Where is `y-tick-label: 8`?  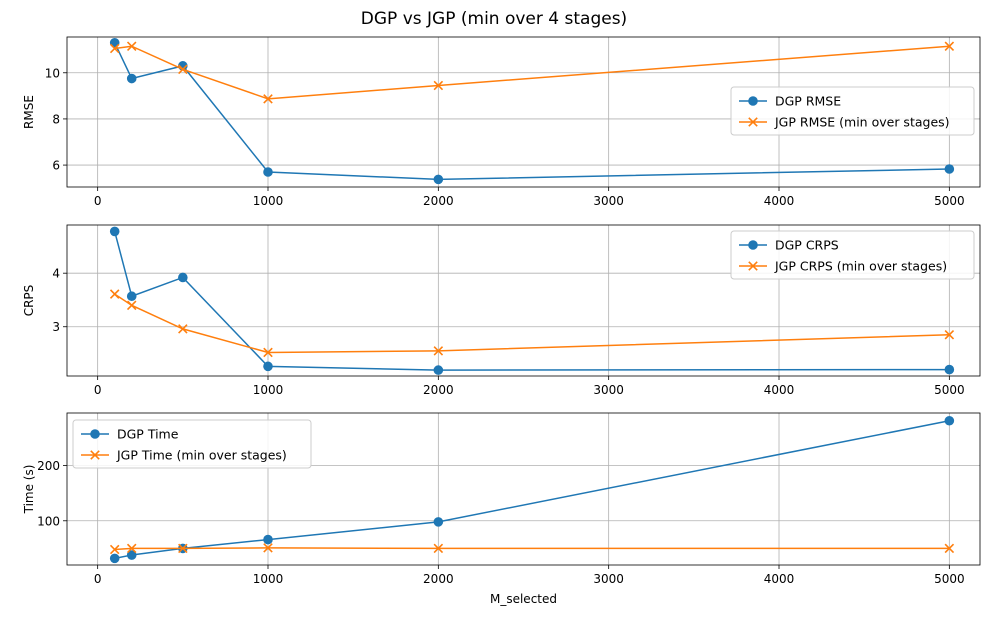
y-tick-label: 8 is located at coordinates (56, 119).